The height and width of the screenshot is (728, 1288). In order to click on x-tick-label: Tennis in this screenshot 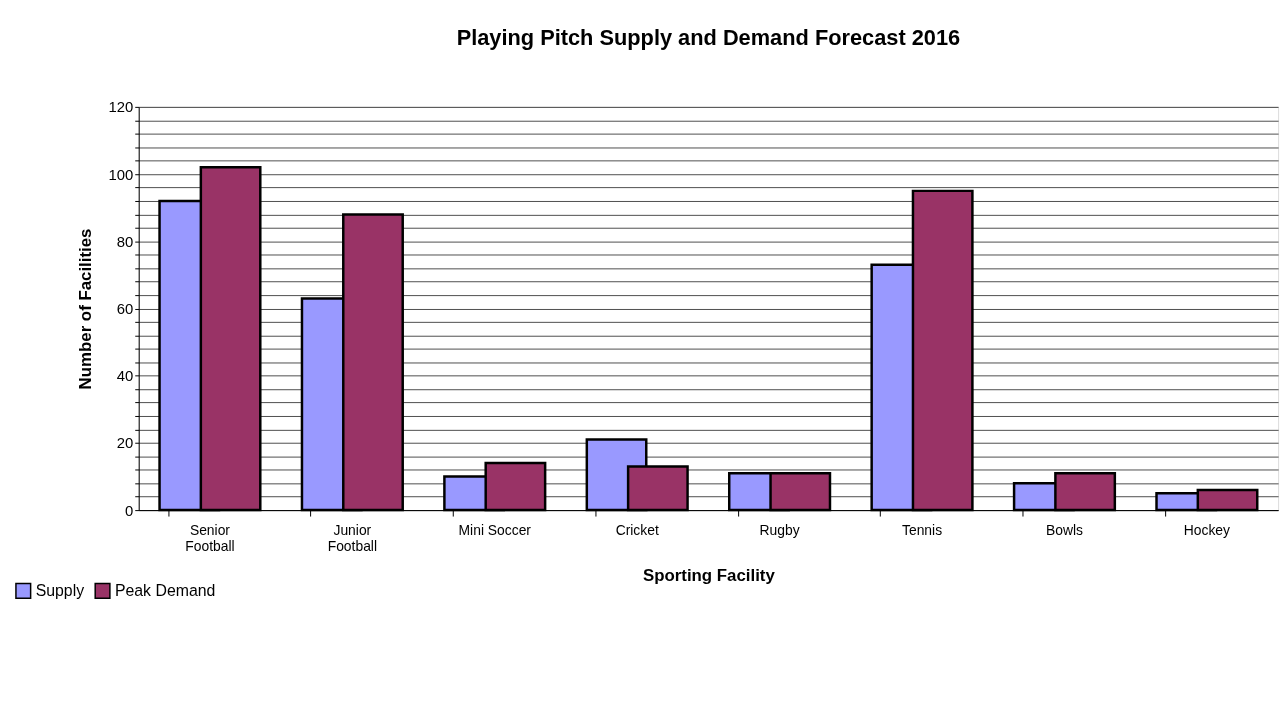, I will do `click(922, 530)`.